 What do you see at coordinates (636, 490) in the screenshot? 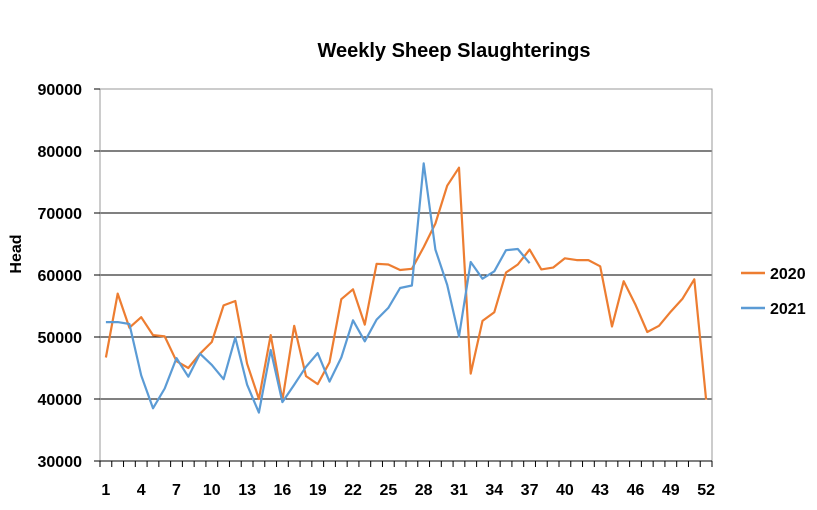
I see `x-tick-label: 46` at bounding box center [636, 490].